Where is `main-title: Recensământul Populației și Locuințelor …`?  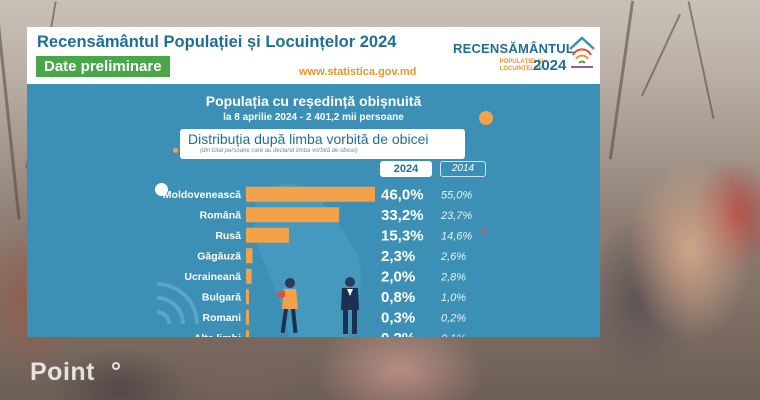 main-title: Recensământul Populației și Locuințelor … is located at coordinates (217, 42).